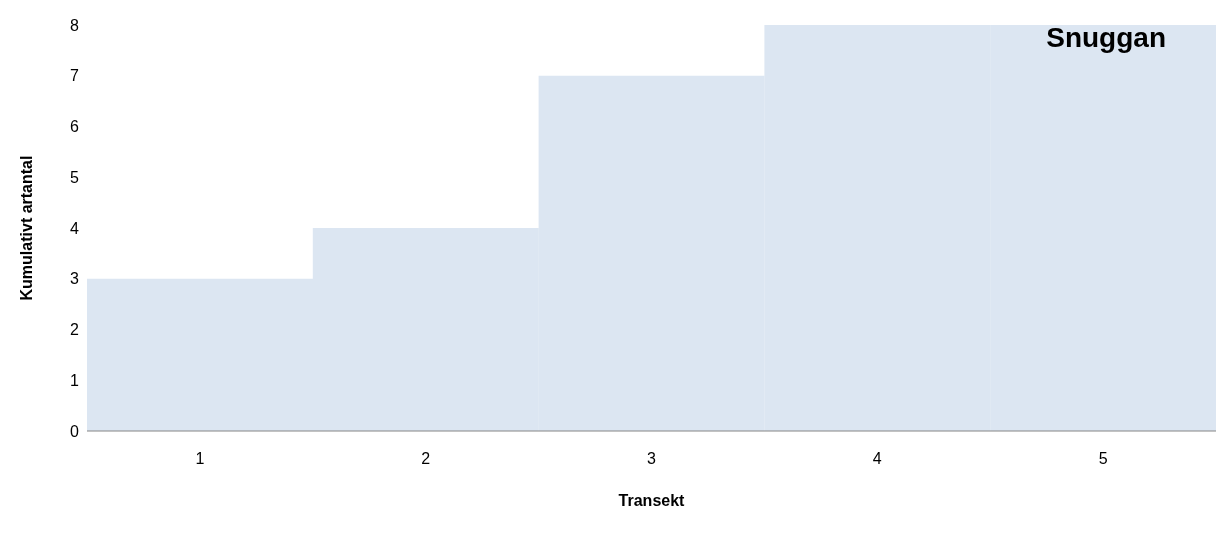  I want to click on chart-title: Snuggan, so click(1106, 38).